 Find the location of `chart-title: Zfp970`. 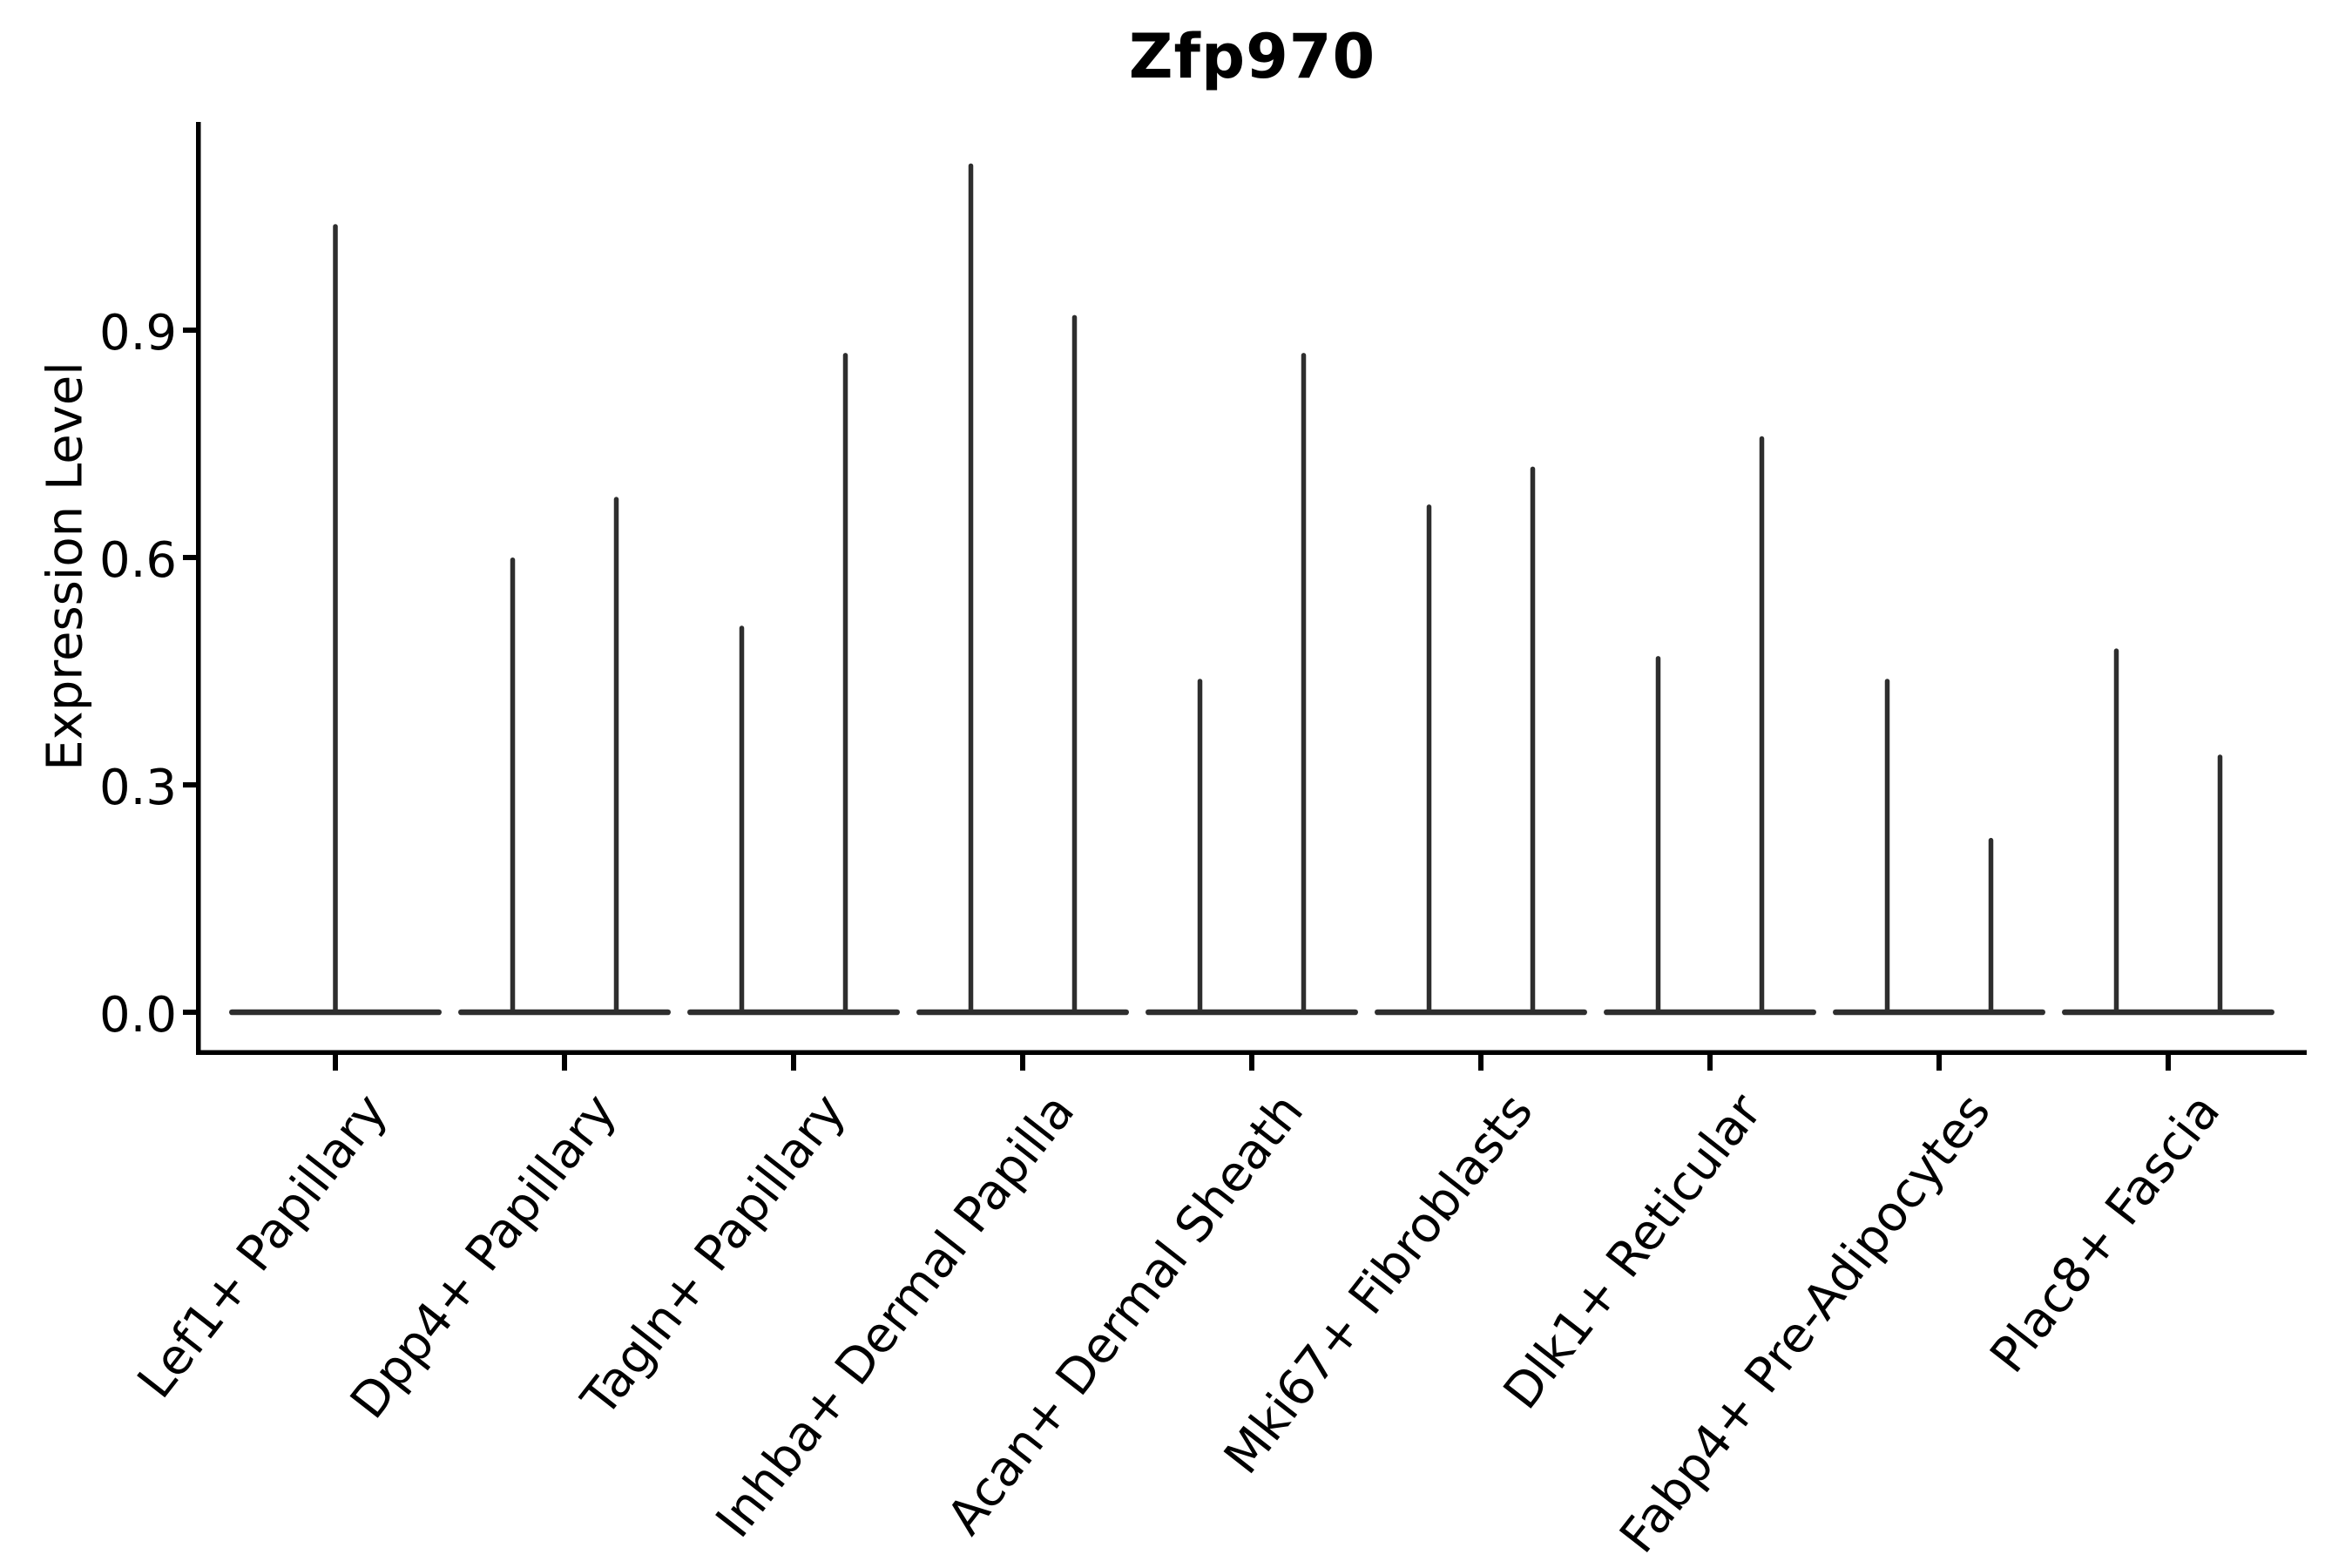

chart-title: Zfp970 is located at coordinates (1252, 56).